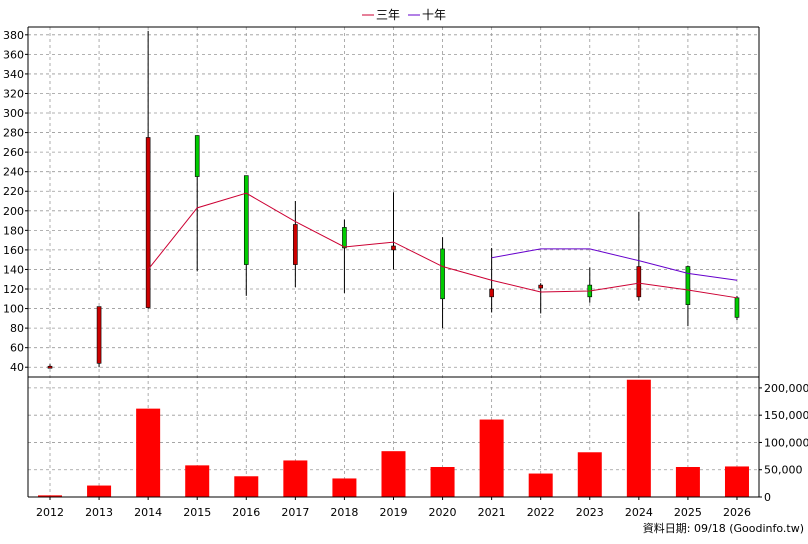 The image size is (808, 544). I want to click on x-tick-label: 2015, so click(197, 512).